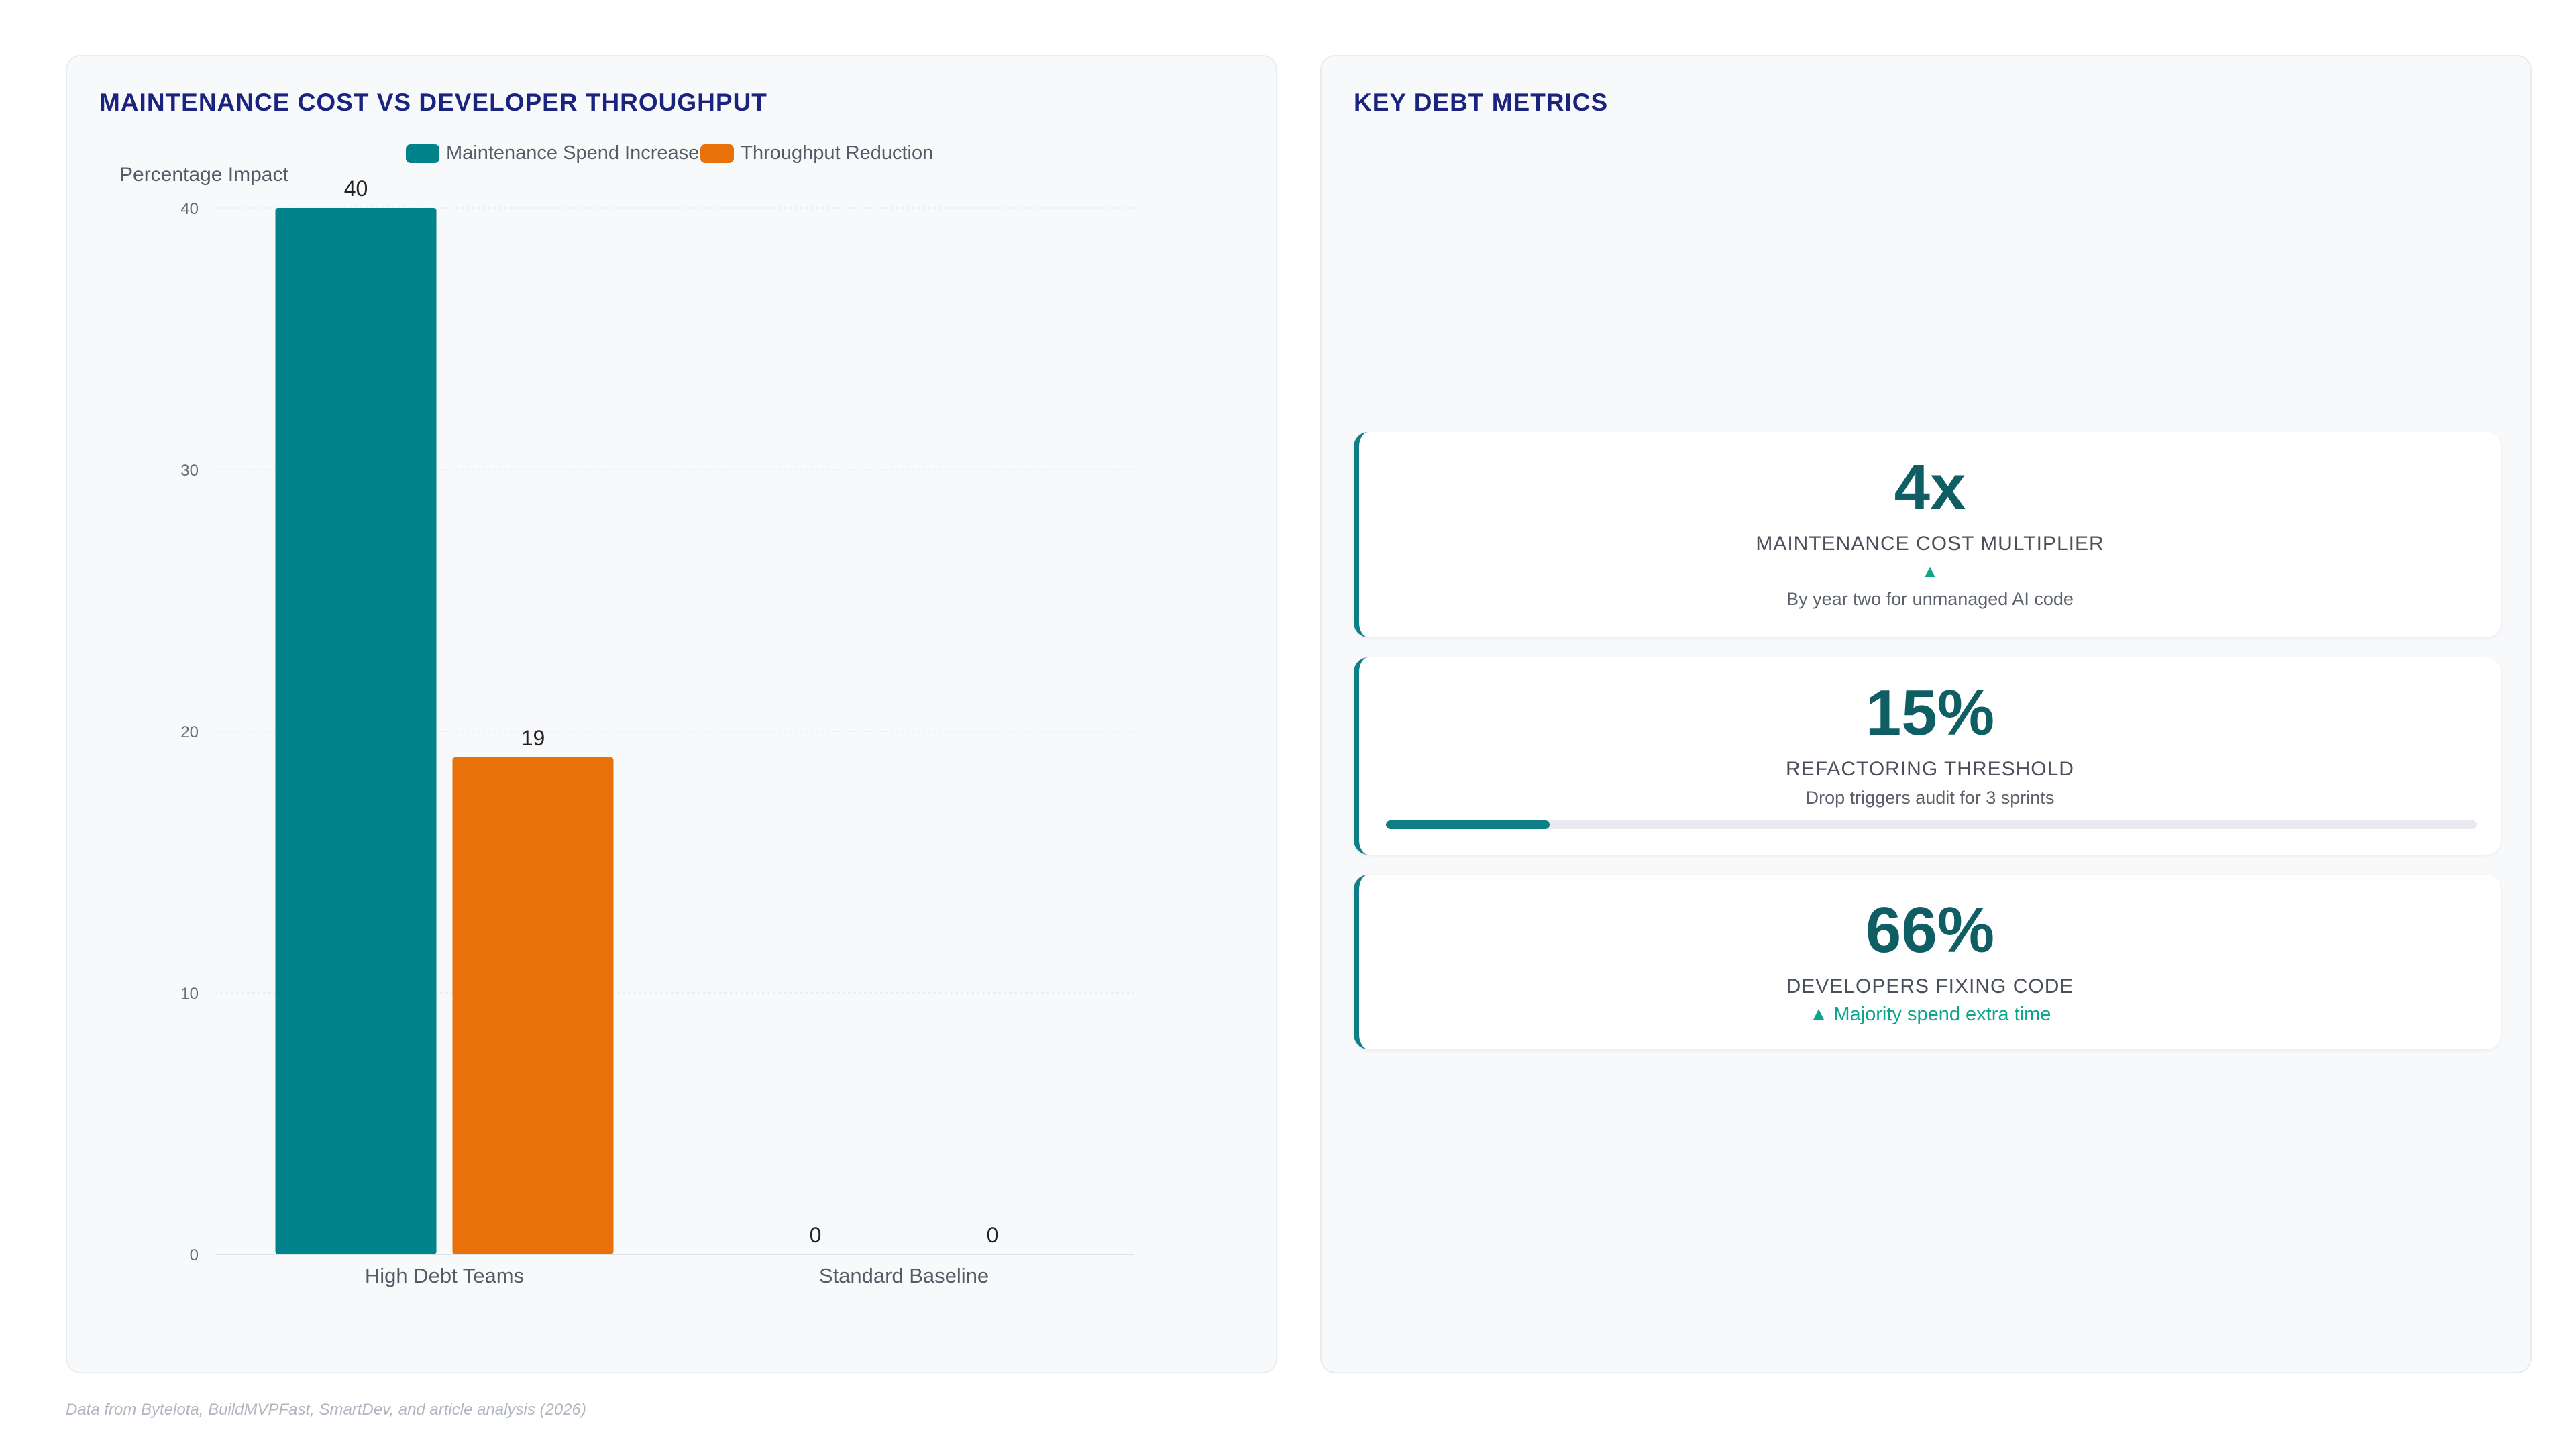 The height and width of the screenshot is (1449, 2576). Describe the element at coordinates (573, 153) in the screenshot. I see `legend-label-maintenance: Maintenance Spend Increase` at that location.